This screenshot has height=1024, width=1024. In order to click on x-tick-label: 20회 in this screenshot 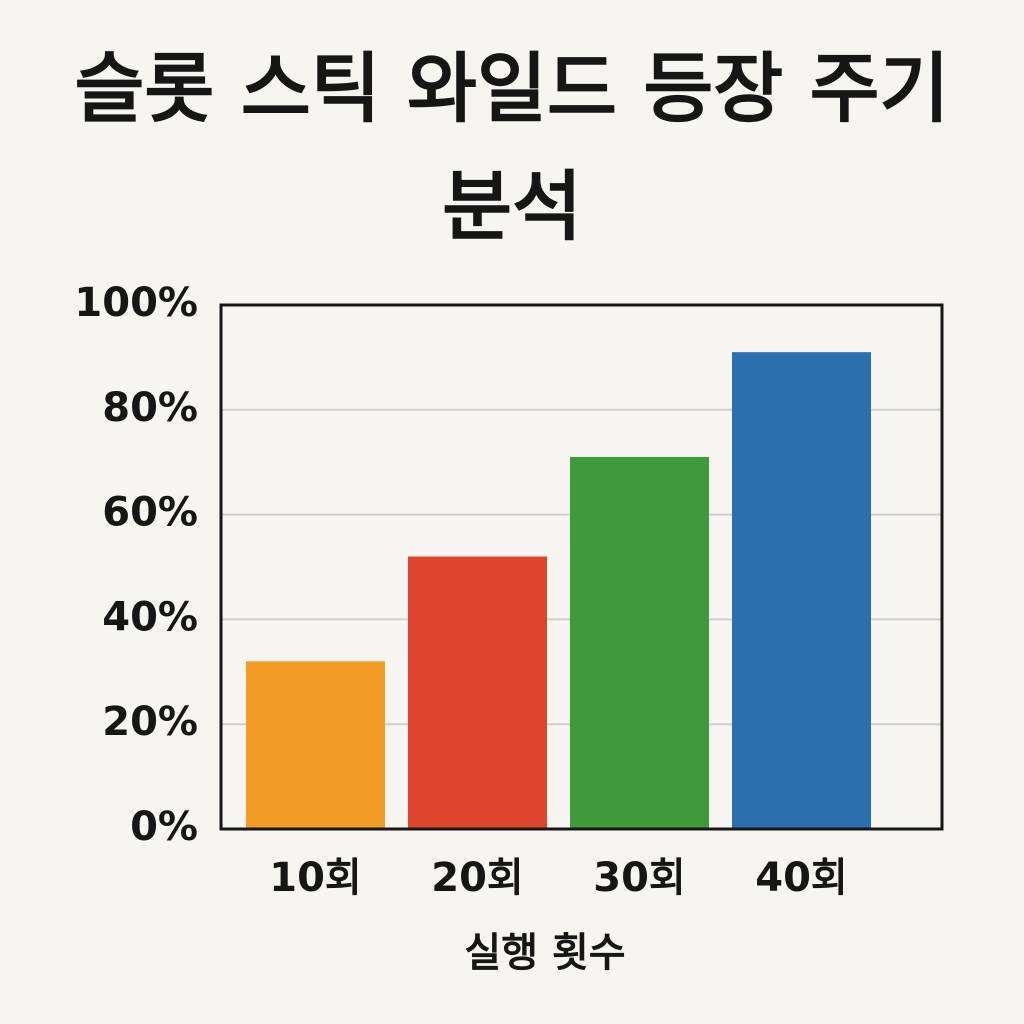, I will do `click(477, 878)`.